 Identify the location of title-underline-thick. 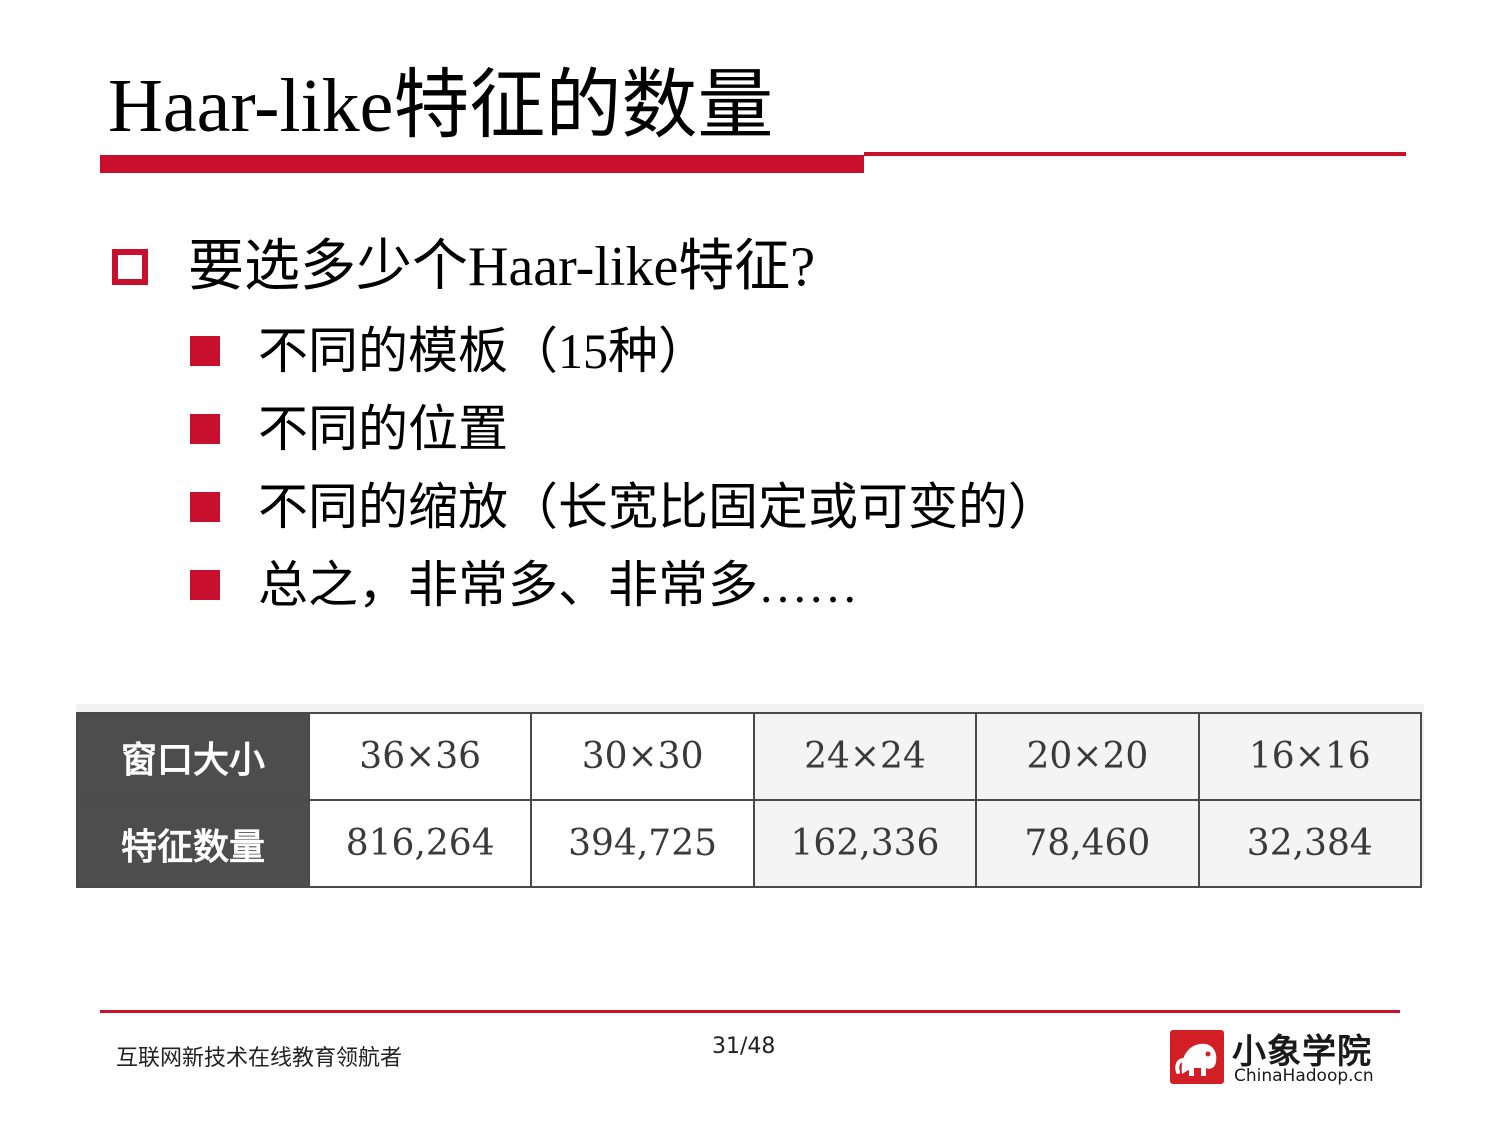
(482, 164).